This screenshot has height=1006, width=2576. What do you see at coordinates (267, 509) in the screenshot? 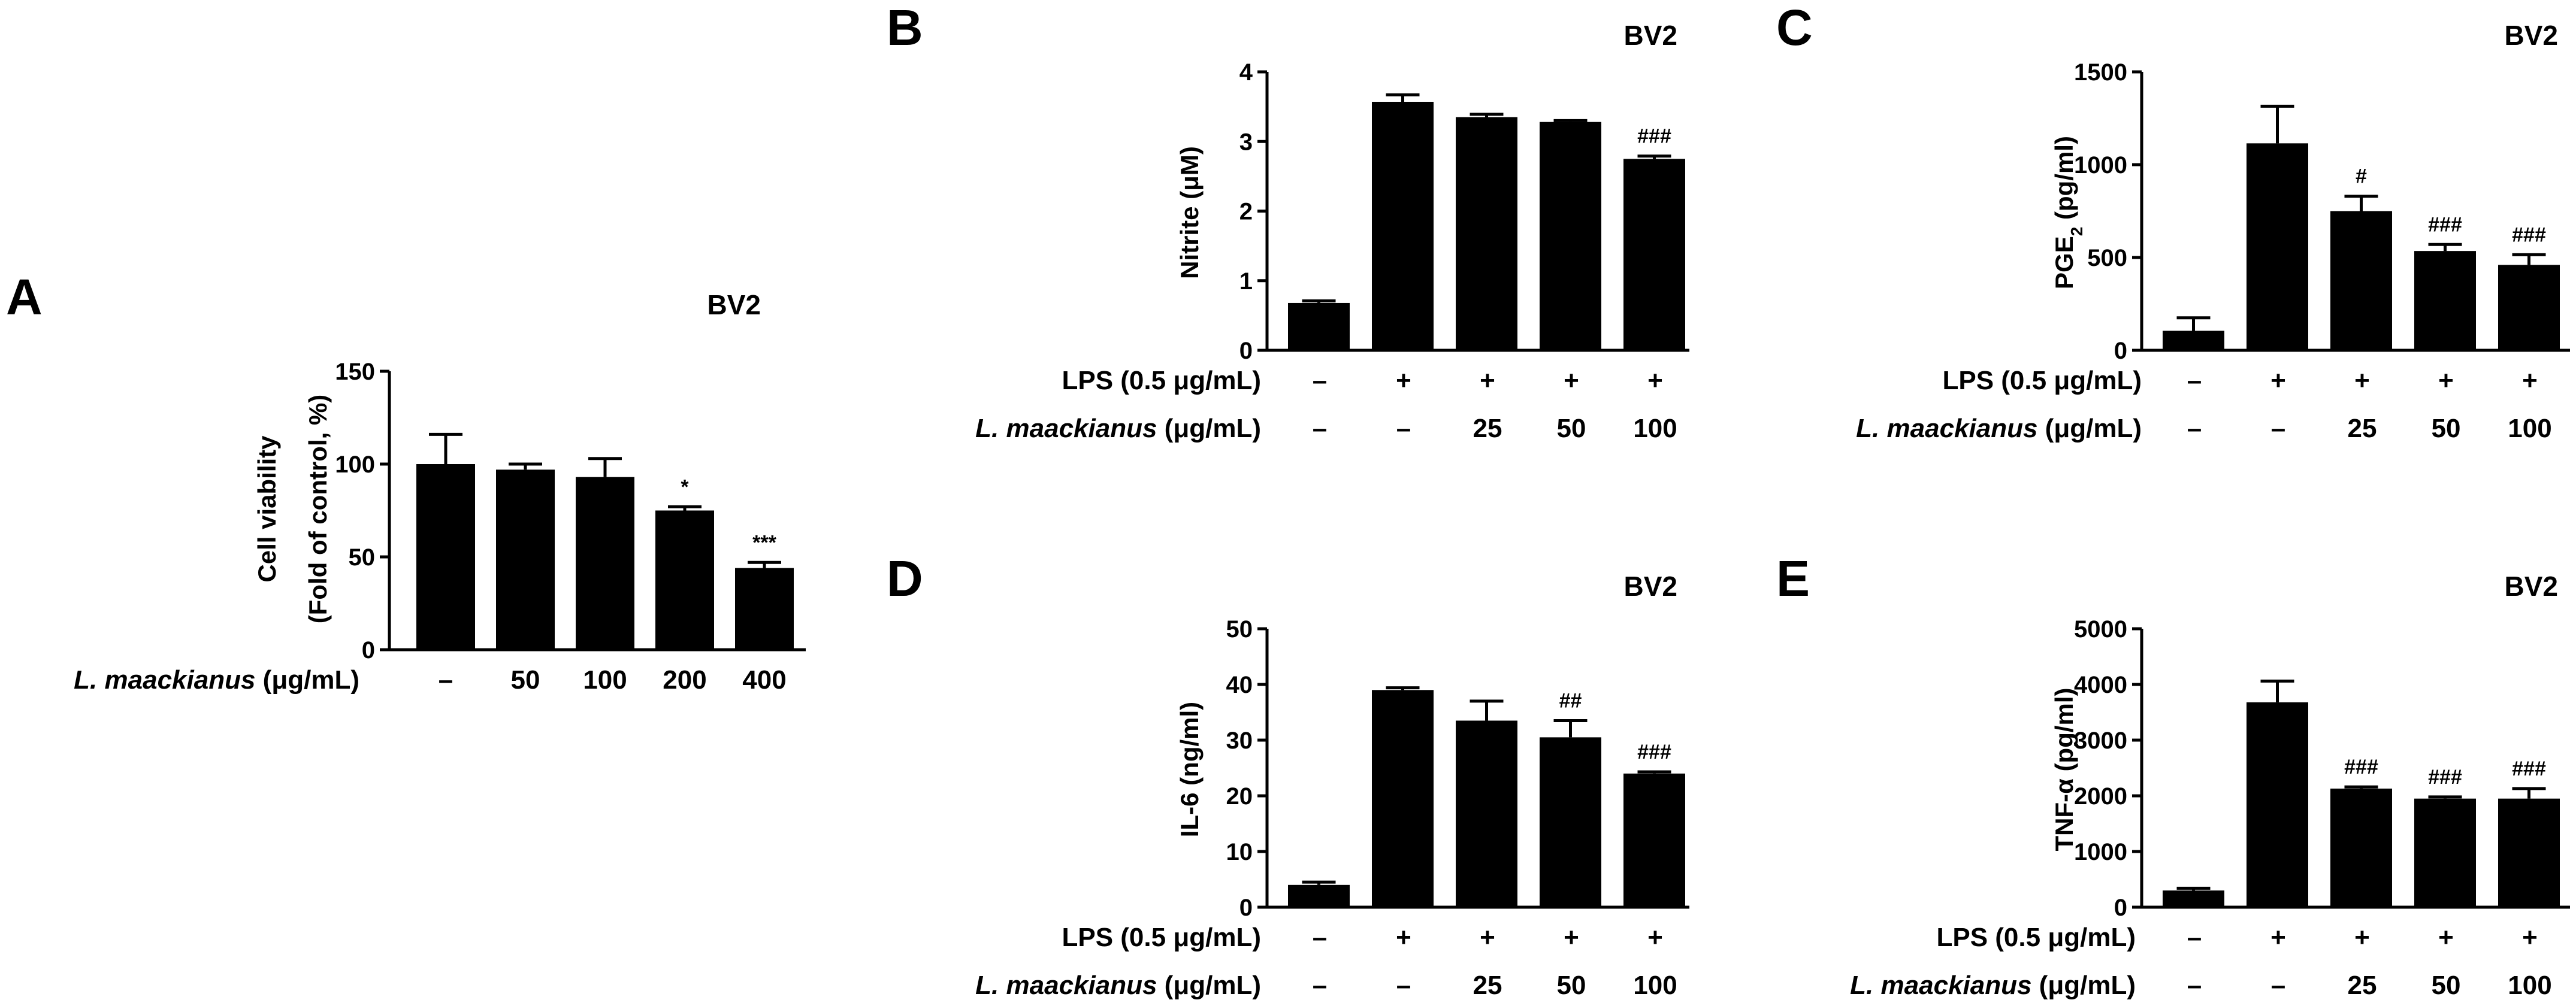
I see `y-axis-label: Cell viability` at bounding box center [267, 509].